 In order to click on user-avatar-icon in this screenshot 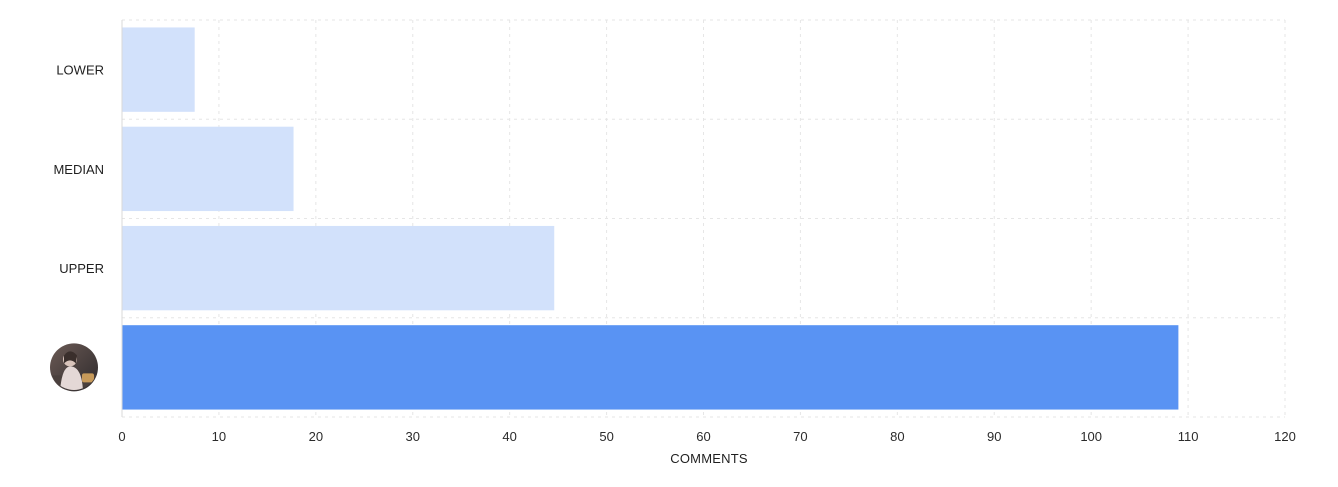, I will do `click(74, 367)`.